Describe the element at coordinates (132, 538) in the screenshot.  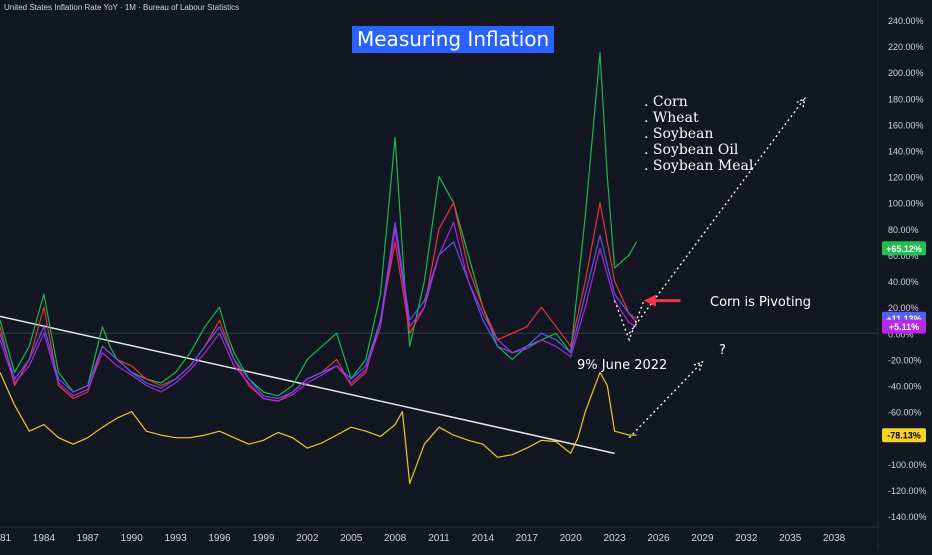
I see `x-tick-label: 1990` at that location.